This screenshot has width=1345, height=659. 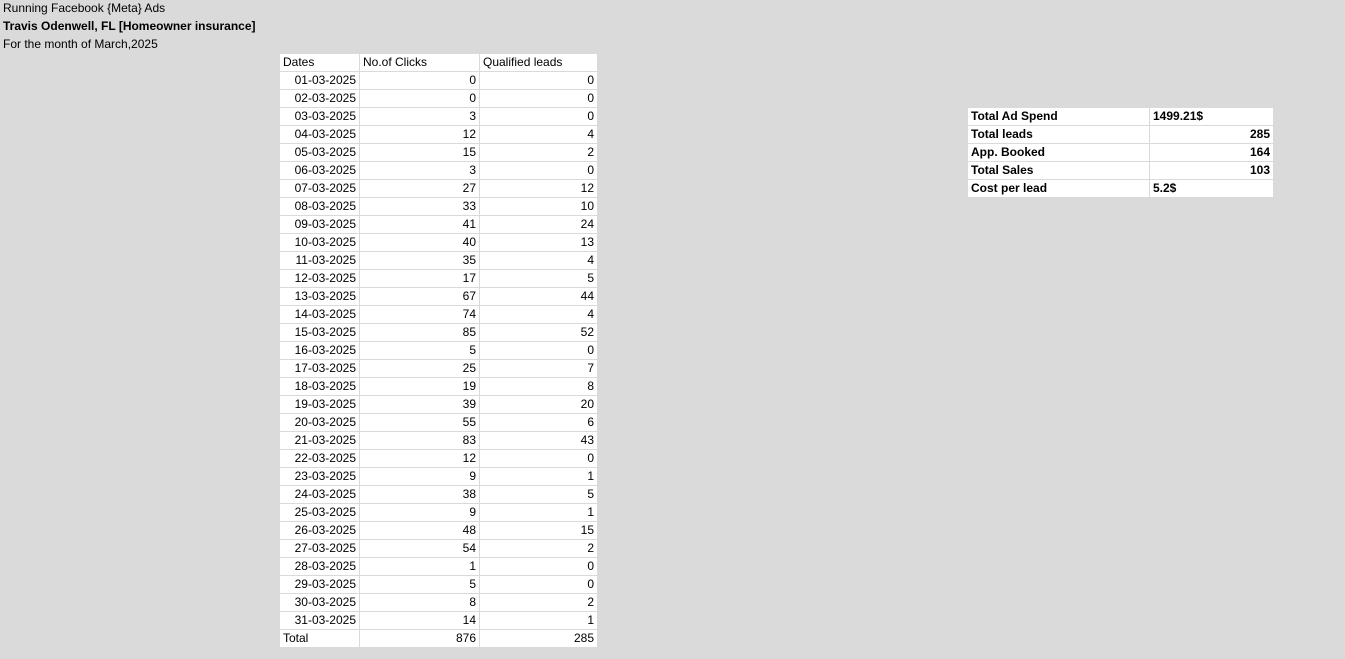 What do you see at coordinates (319, 512) in the screenshot?
I see `date-cell: 25-03-2025` at bounding box center [319, 512].